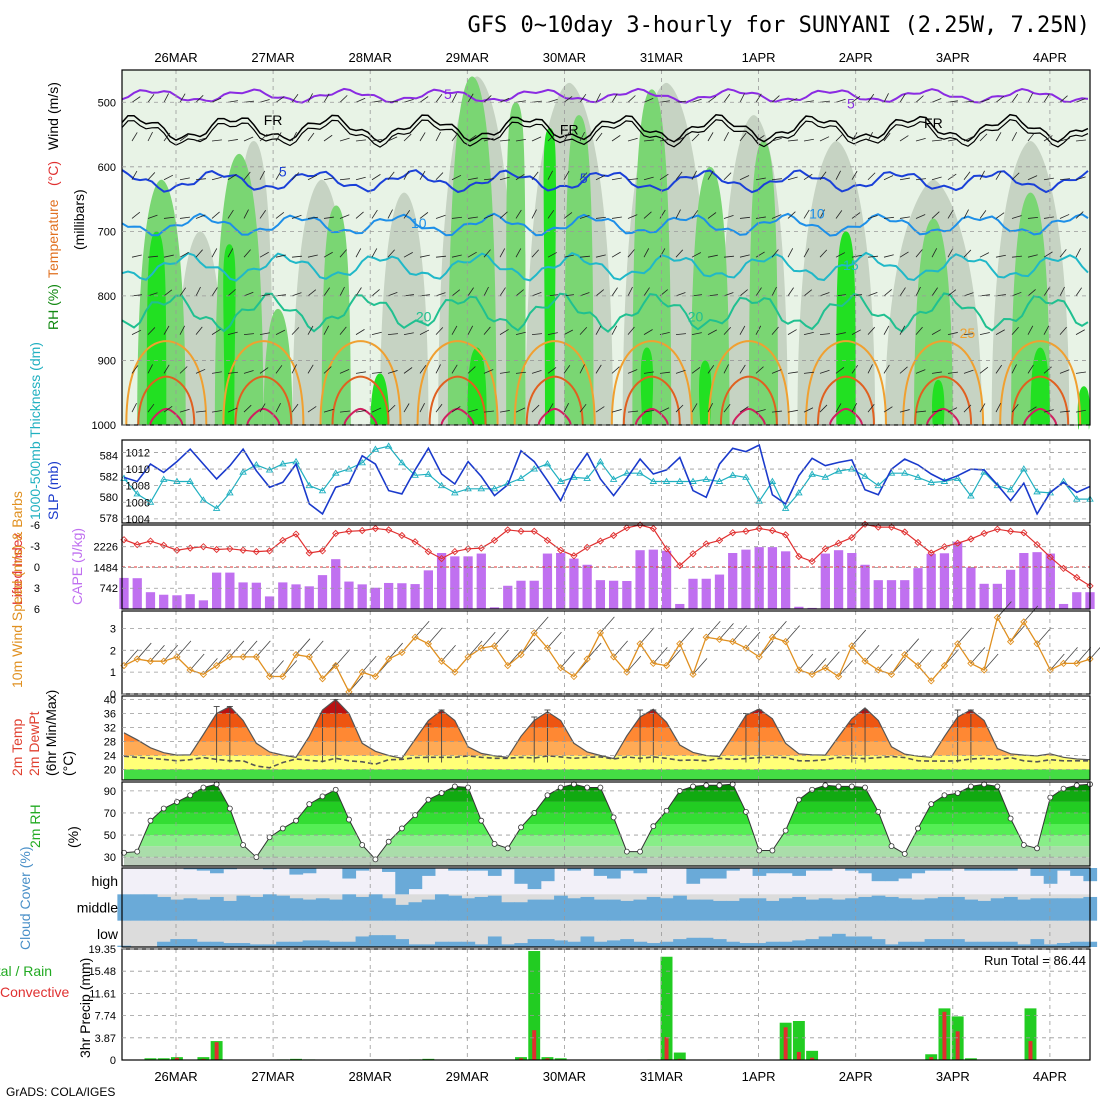  What do you see at coordinates (584, 178) in the screenshot?
I see `contour-label: 5` at bounding box center [584, 178].